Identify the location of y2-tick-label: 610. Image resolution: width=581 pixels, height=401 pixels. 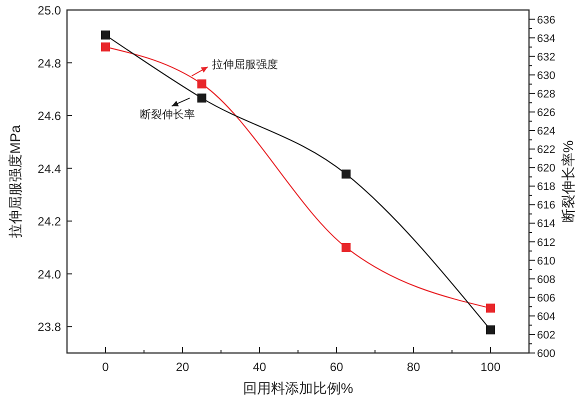
(546, 261).